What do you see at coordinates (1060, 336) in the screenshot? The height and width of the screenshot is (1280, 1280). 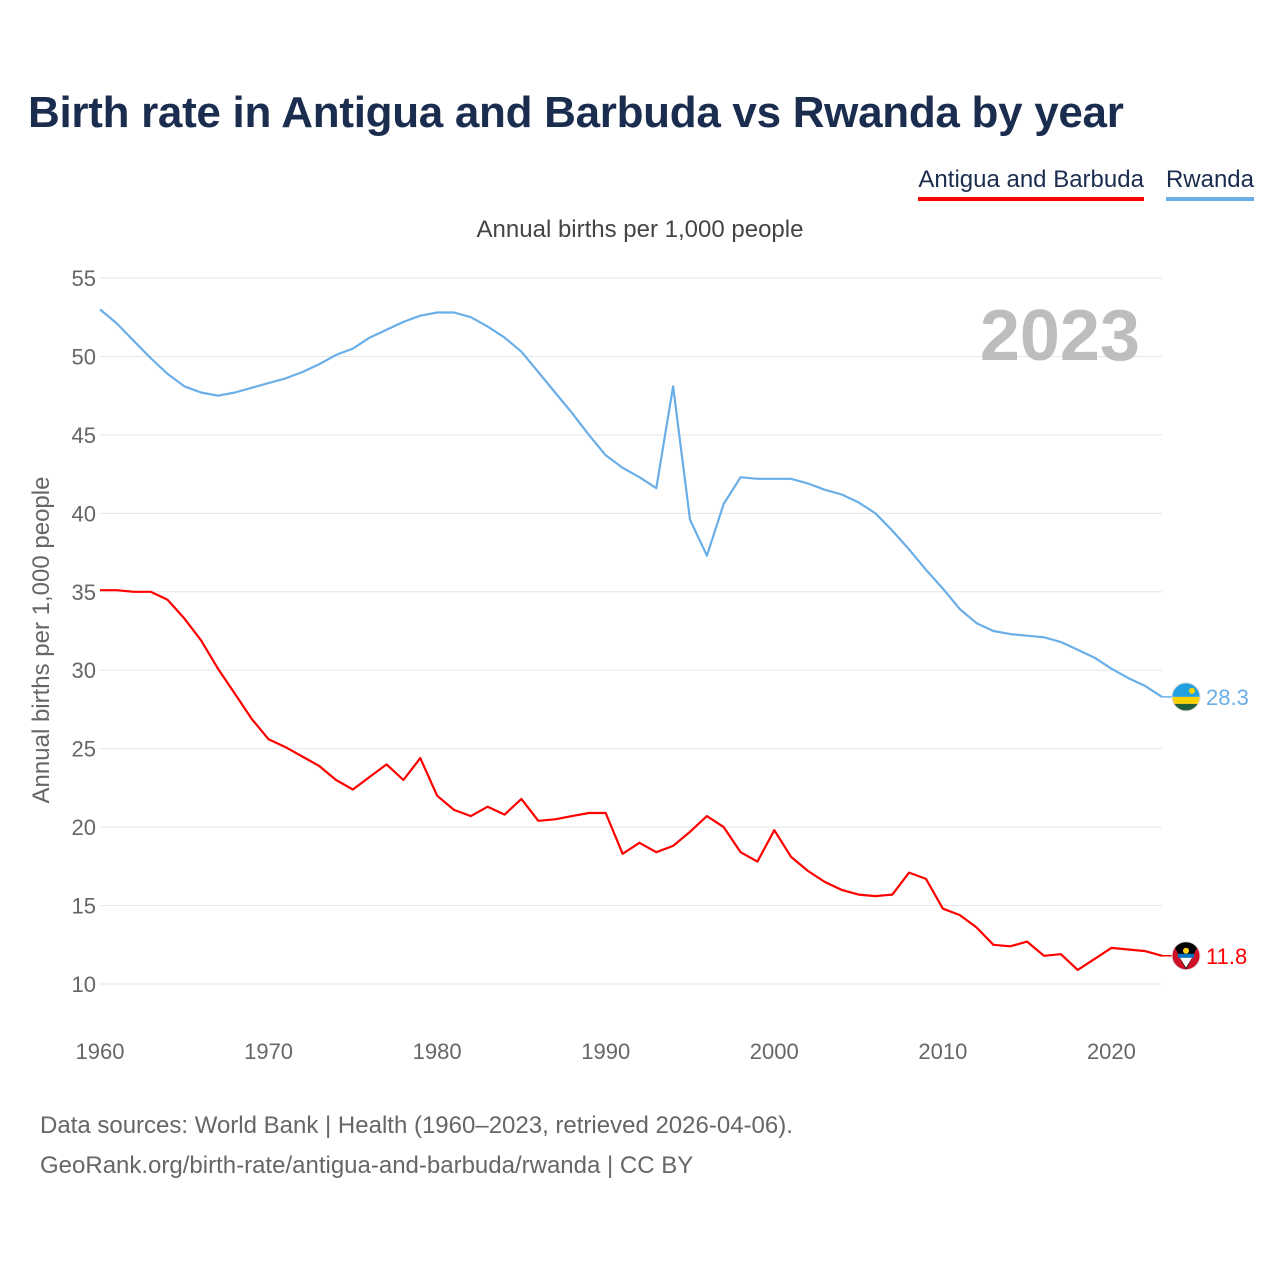 I see `year-watermark: 2023` at bounding box center [1060, 336].